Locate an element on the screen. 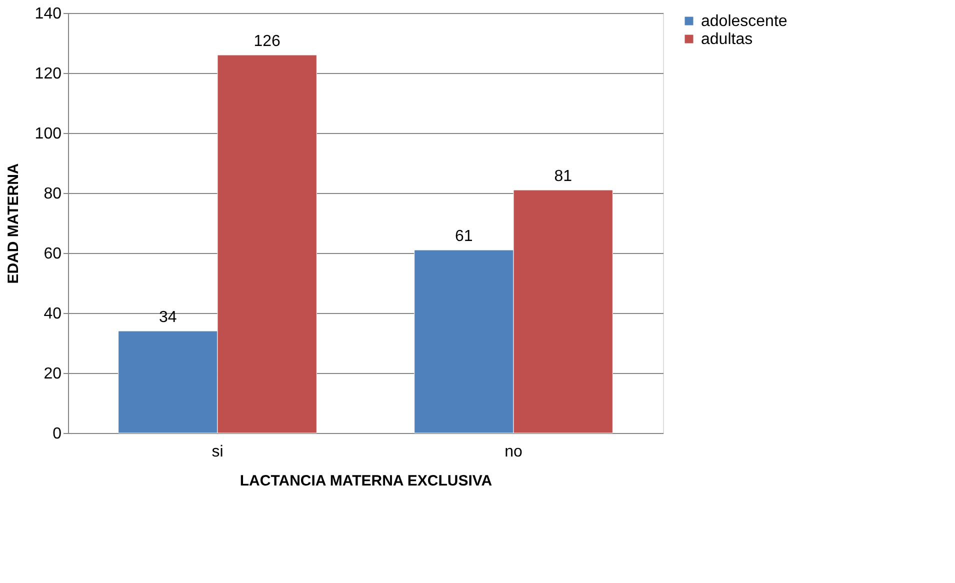  y-tick-label: 20 is located at coordinates (53, 374).